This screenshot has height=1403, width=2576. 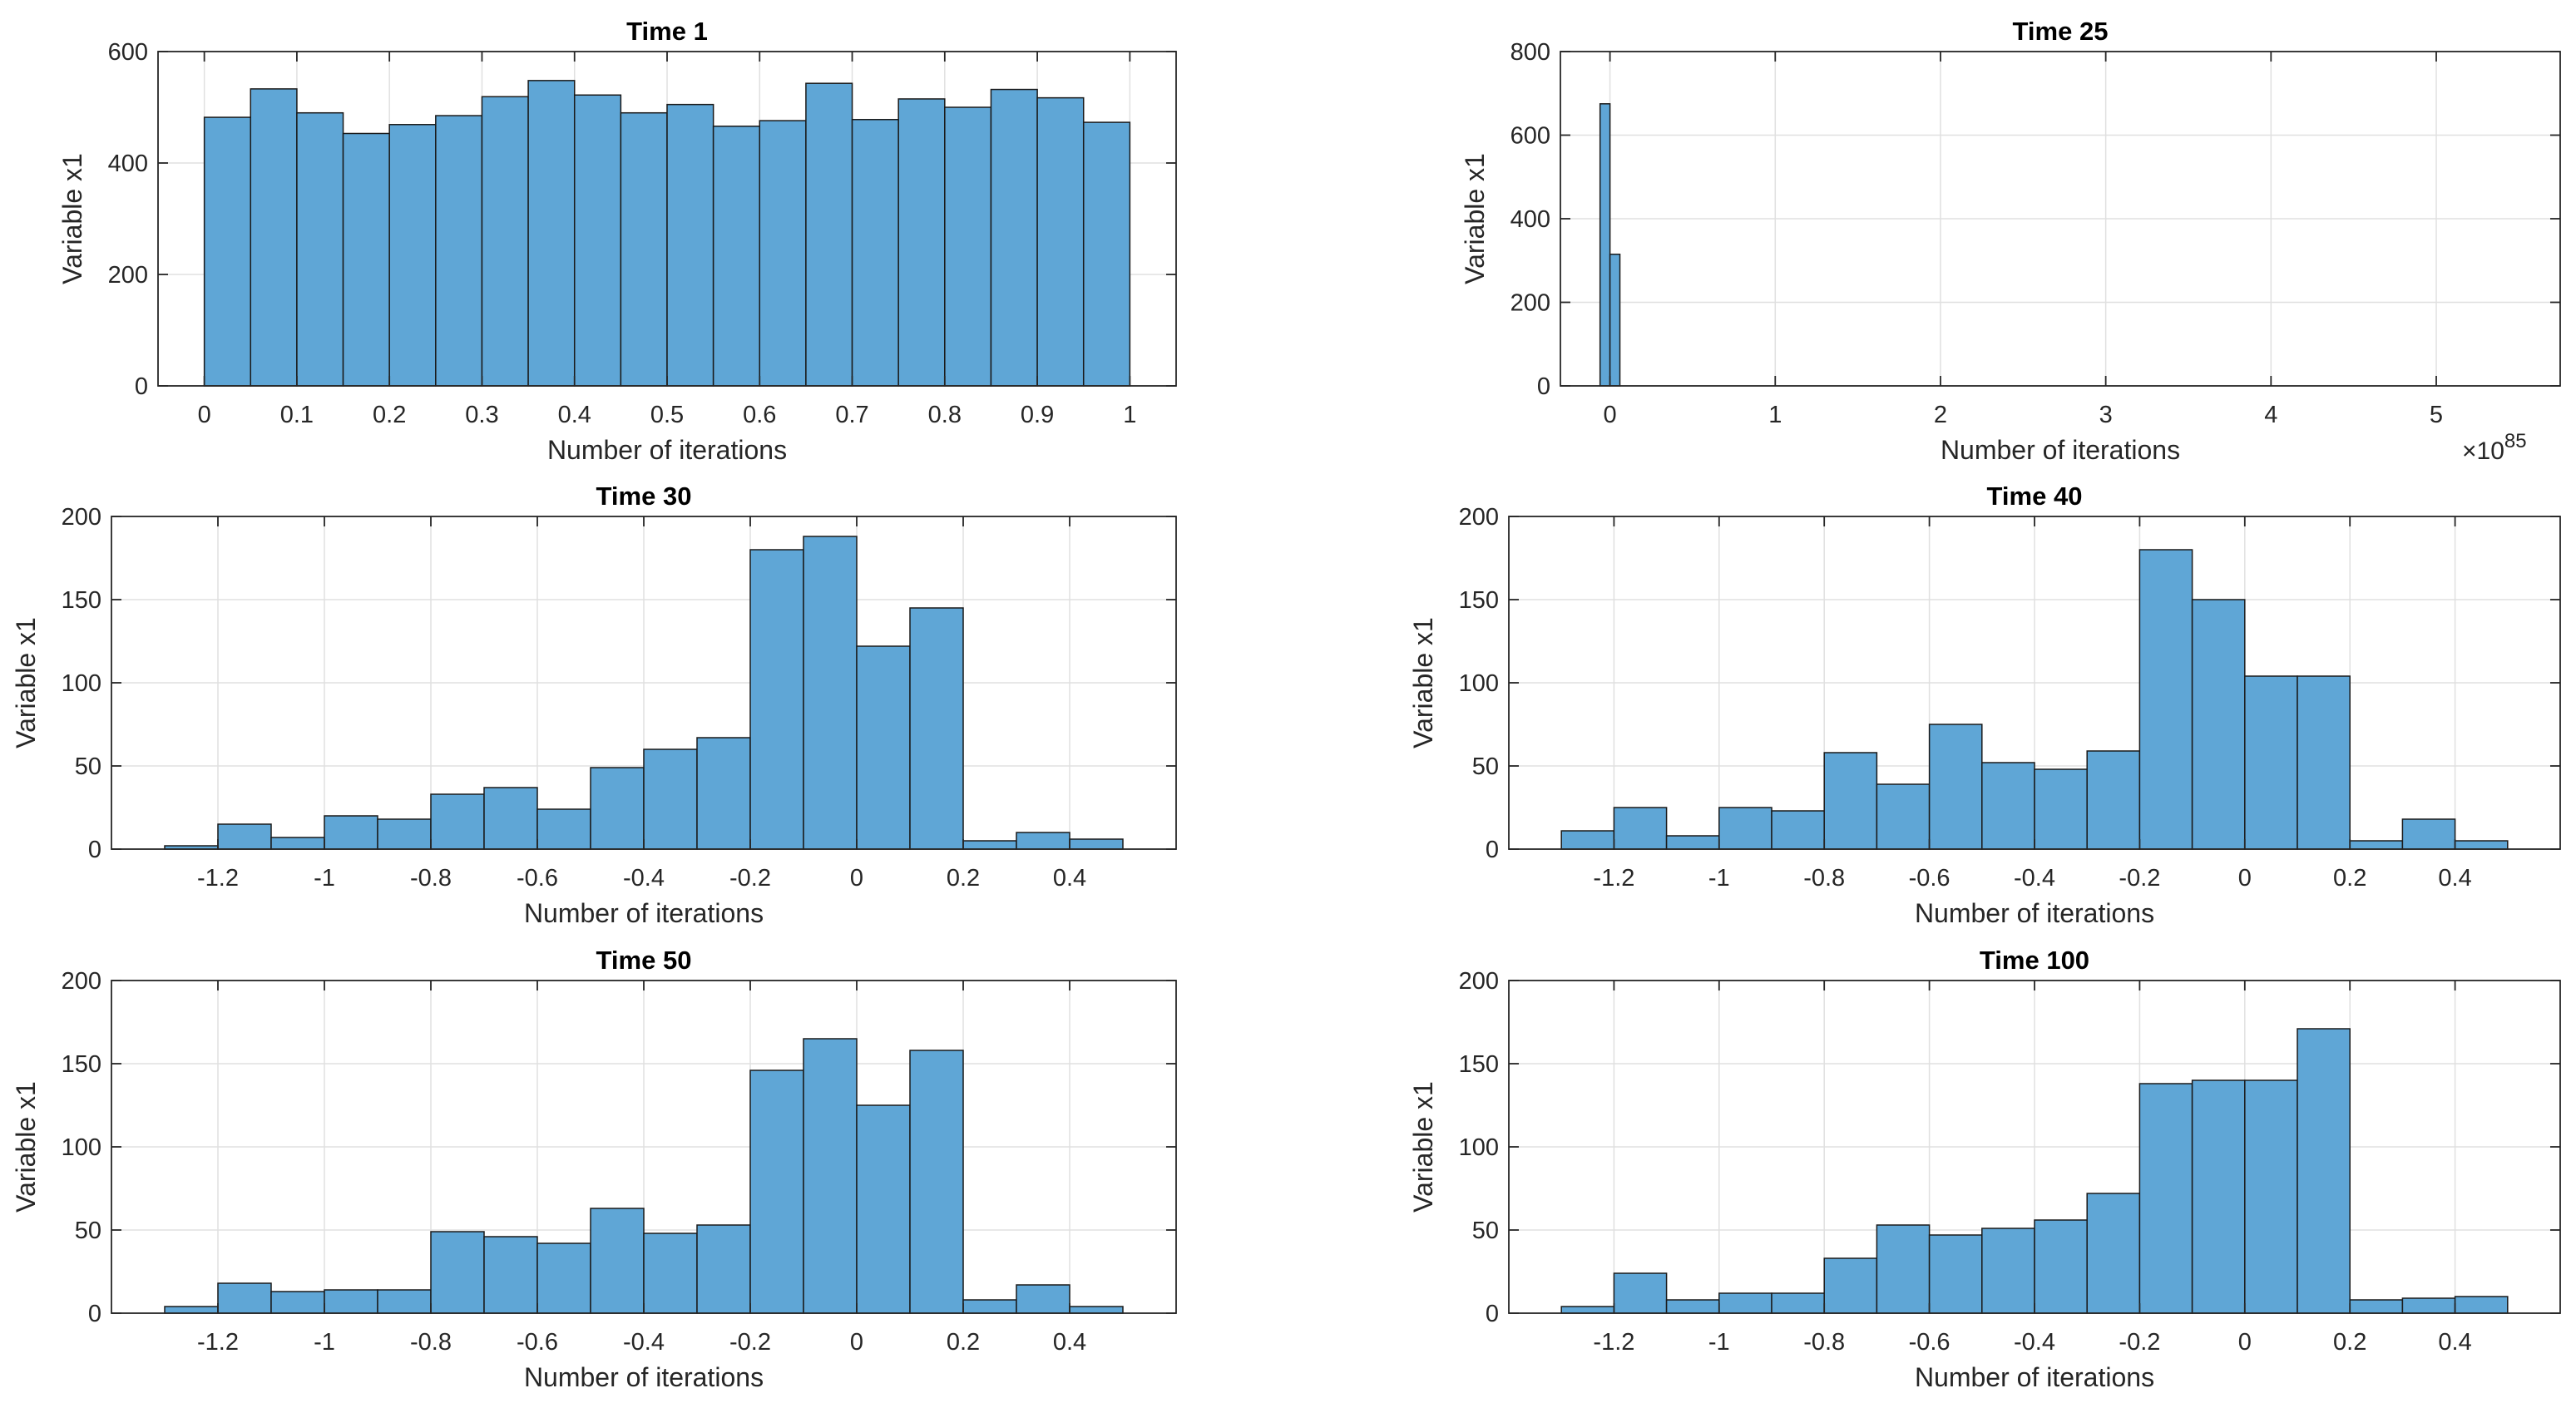 I want to click on x-tick-label: 1, so click(x=1129, y=415).